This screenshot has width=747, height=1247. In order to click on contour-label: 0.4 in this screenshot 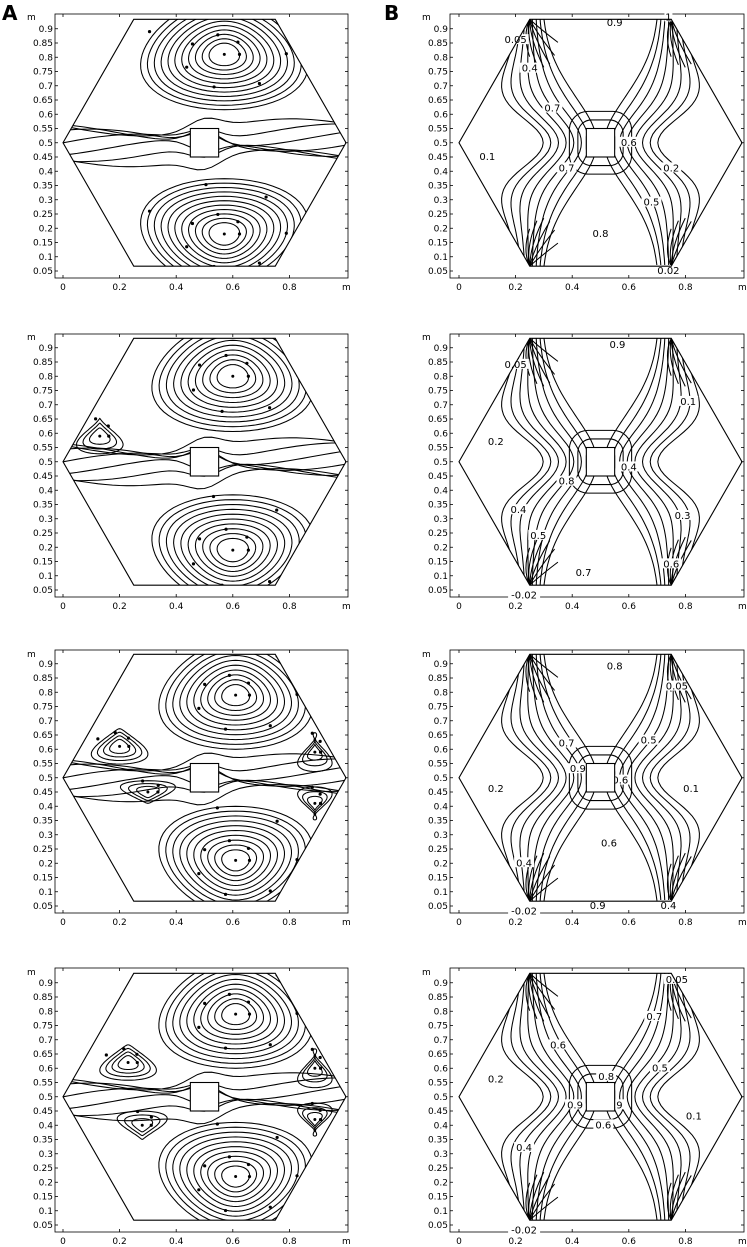, I will do `click(524, 863)`.